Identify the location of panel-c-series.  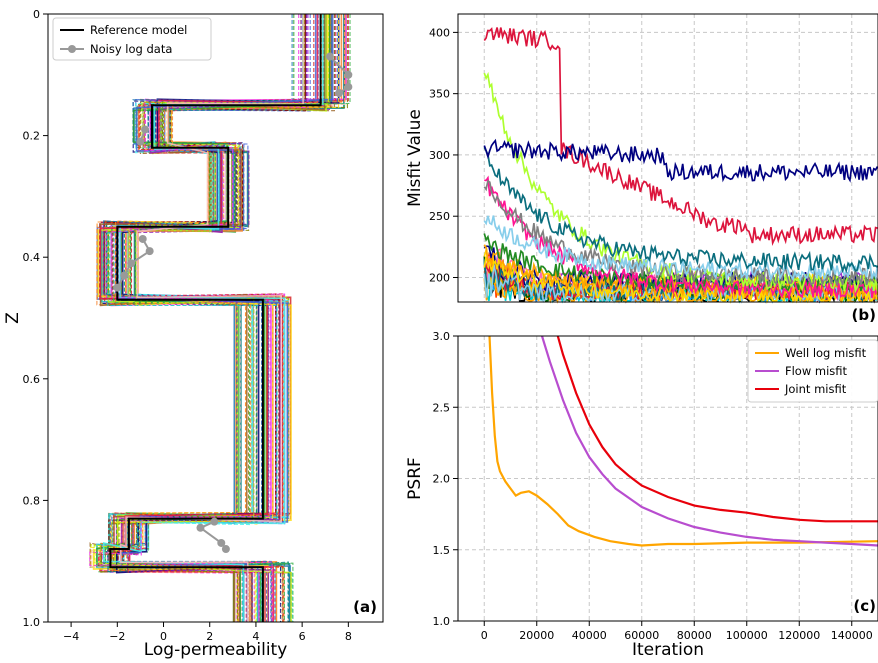
(683, 441).